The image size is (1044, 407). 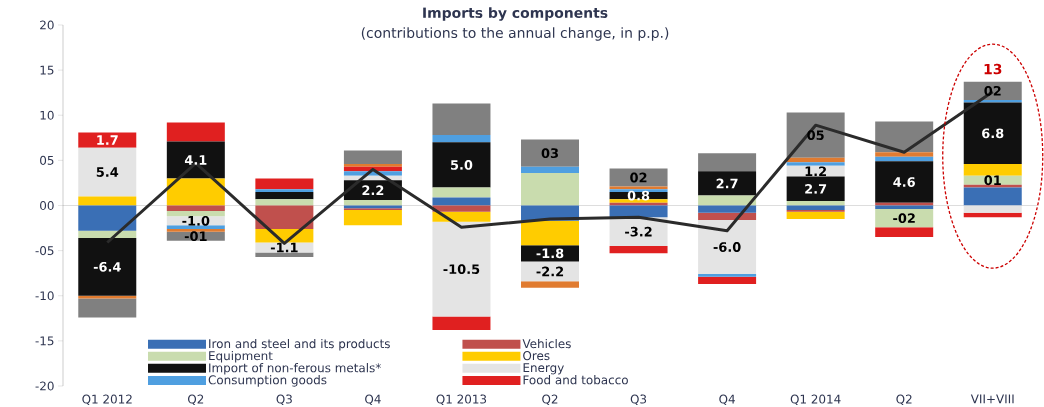 I want to click on data-label: -1.8, so click(x=550, y=253).